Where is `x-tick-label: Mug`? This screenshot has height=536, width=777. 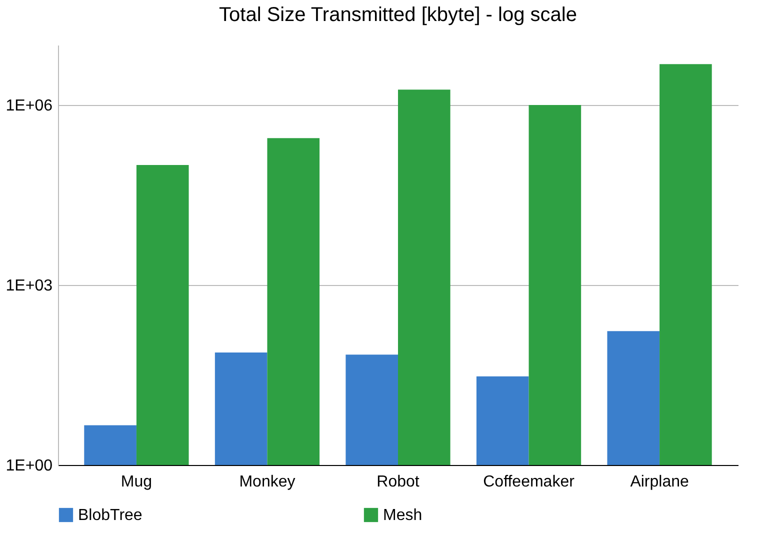 x-tick-label: Mug is located at coordinates (136, 482).